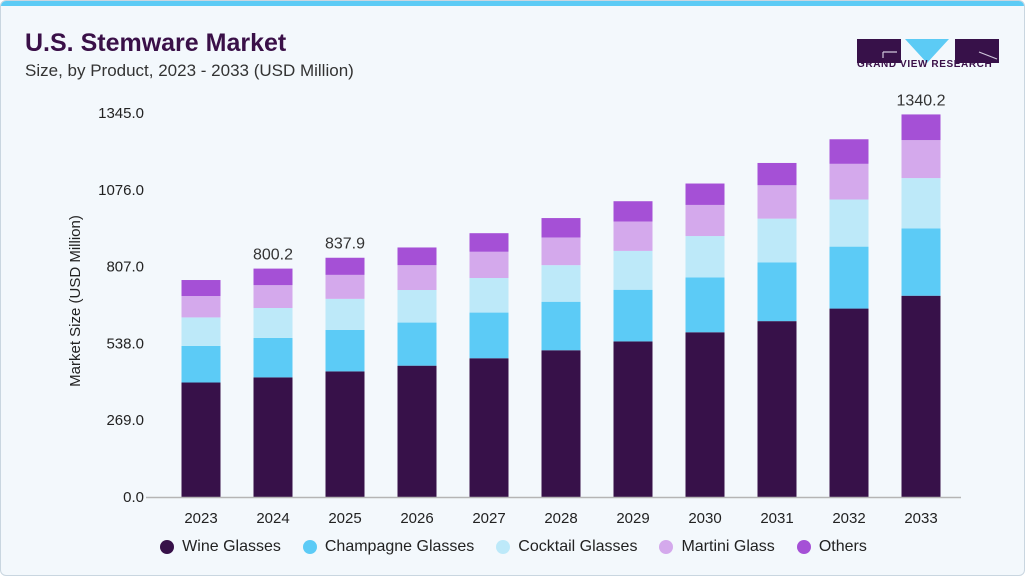 The image size is (1025, 576). Describe the element at coordinates (632, 518) in the screenshot. I see `x-tick-label: 2029` at that location.